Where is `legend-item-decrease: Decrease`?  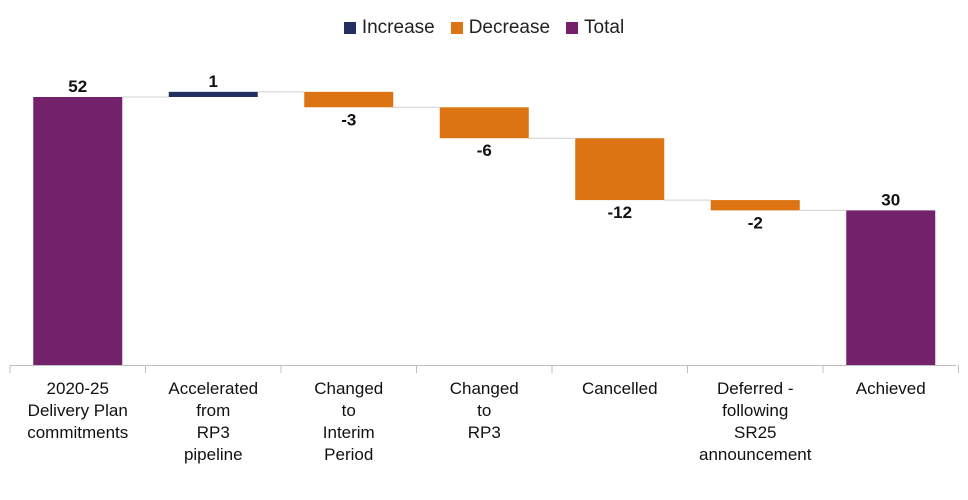
legend-item-decrease: Decrease is located at coordinates (500, 28).